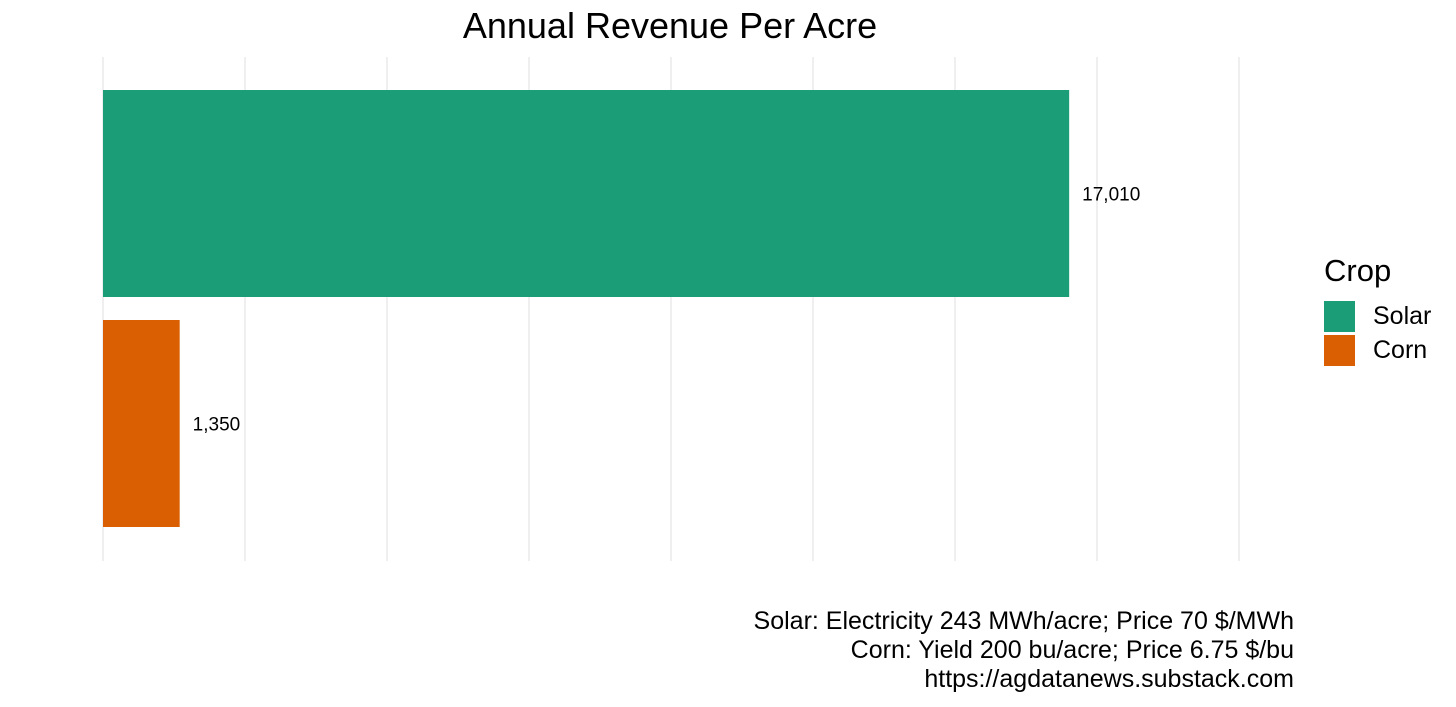 This screenshot has width=1456, height=707. Describe the element at coordinates (1402, 316) in the screenshot. I see `legend-label-solar: Solar` at that location.